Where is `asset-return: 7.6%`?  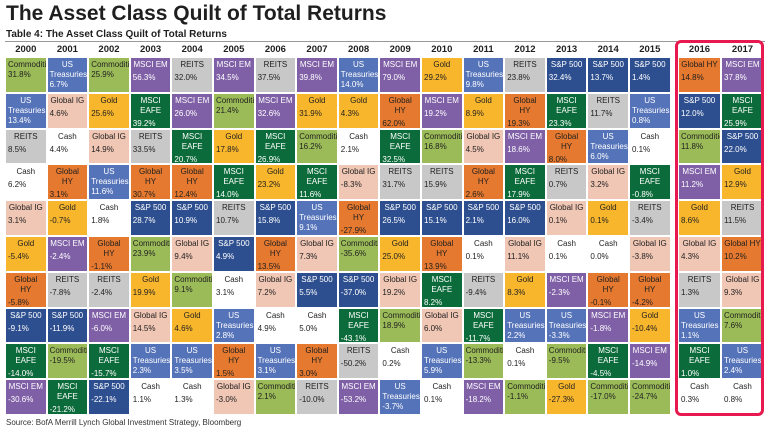 asset-return: 7.6% is located at coordinates (733, 325).